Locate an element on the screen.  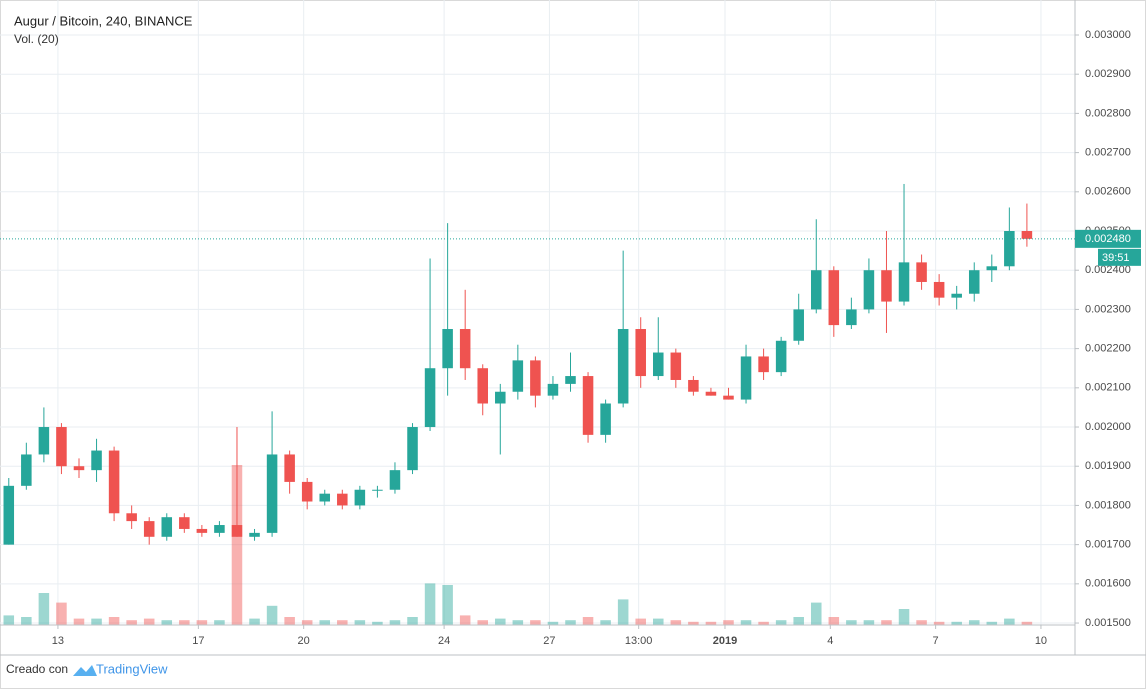
last-price-label: 0.002480 is located at coordinates (1108, 239).